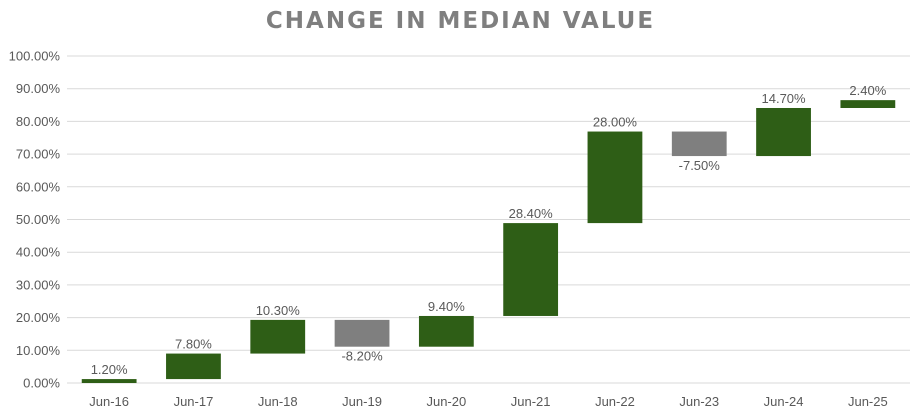 The image size is (921, 418). Describe the element at coordinates (38, 88) in the screenshot. I see `y-tick-label: 90.00%` at that location.